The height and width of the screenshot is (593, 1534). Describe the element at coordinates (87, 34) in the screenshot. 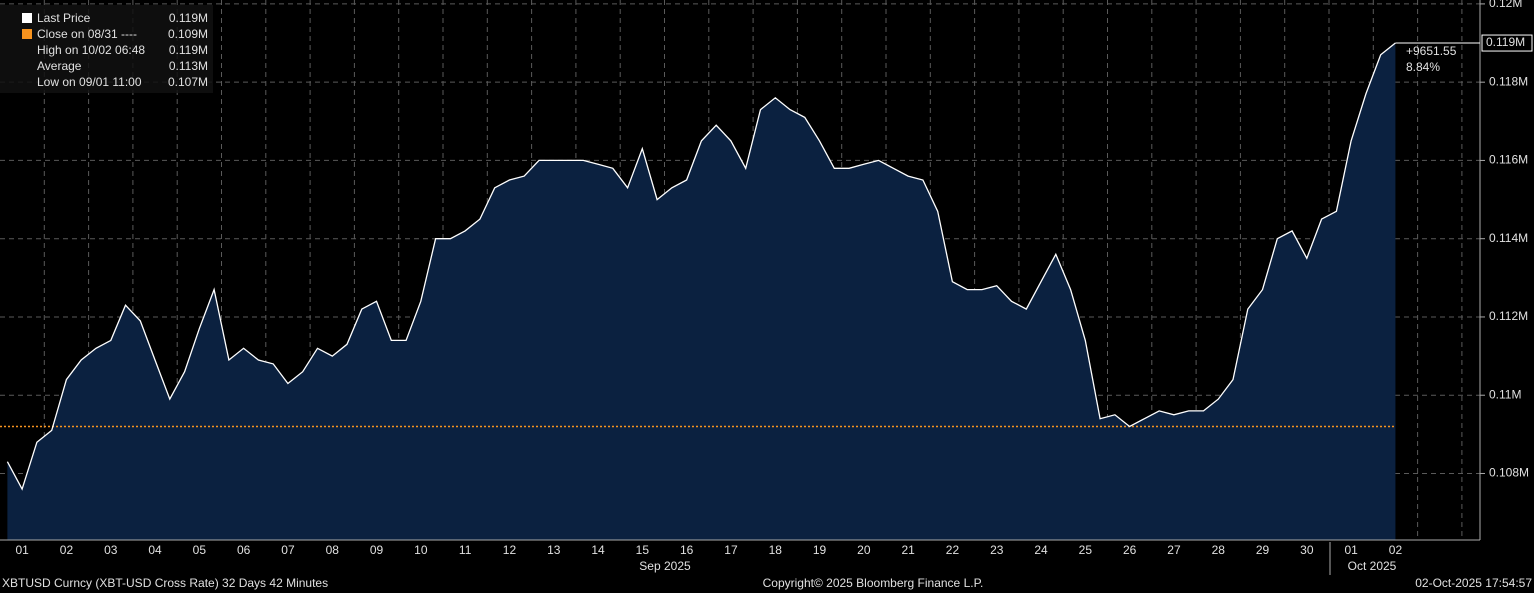

I see `legend-label: Close on 08/31 ----` at that location.